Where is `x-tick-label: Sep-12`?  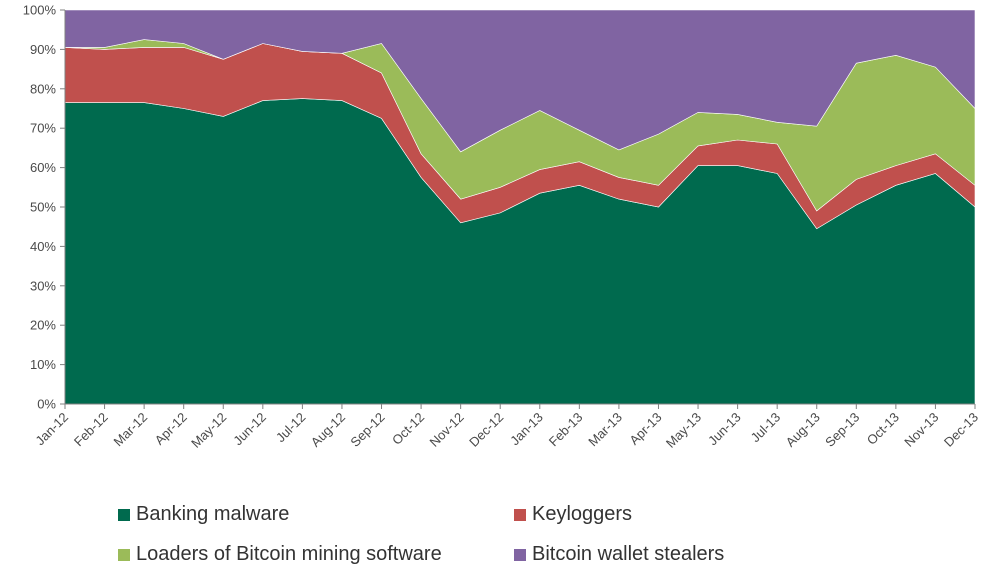 x-tick-label: Sep-12 is located at coordinates (367, 430).